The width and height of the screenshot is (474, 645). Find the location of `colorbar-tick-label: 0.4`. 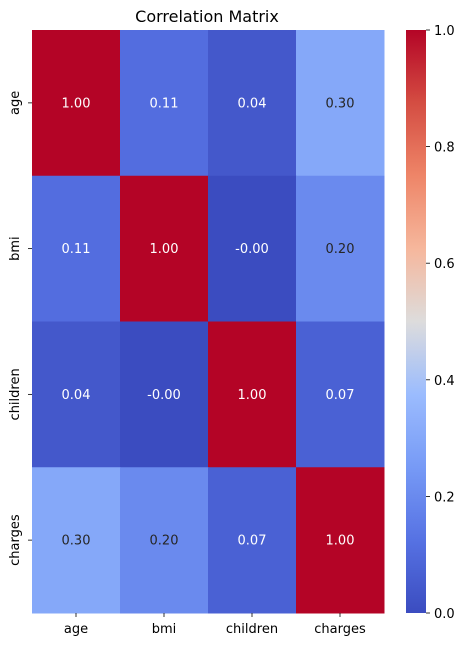

colorbar-tick-label: 0.4 is located at coordinates (444, 381).